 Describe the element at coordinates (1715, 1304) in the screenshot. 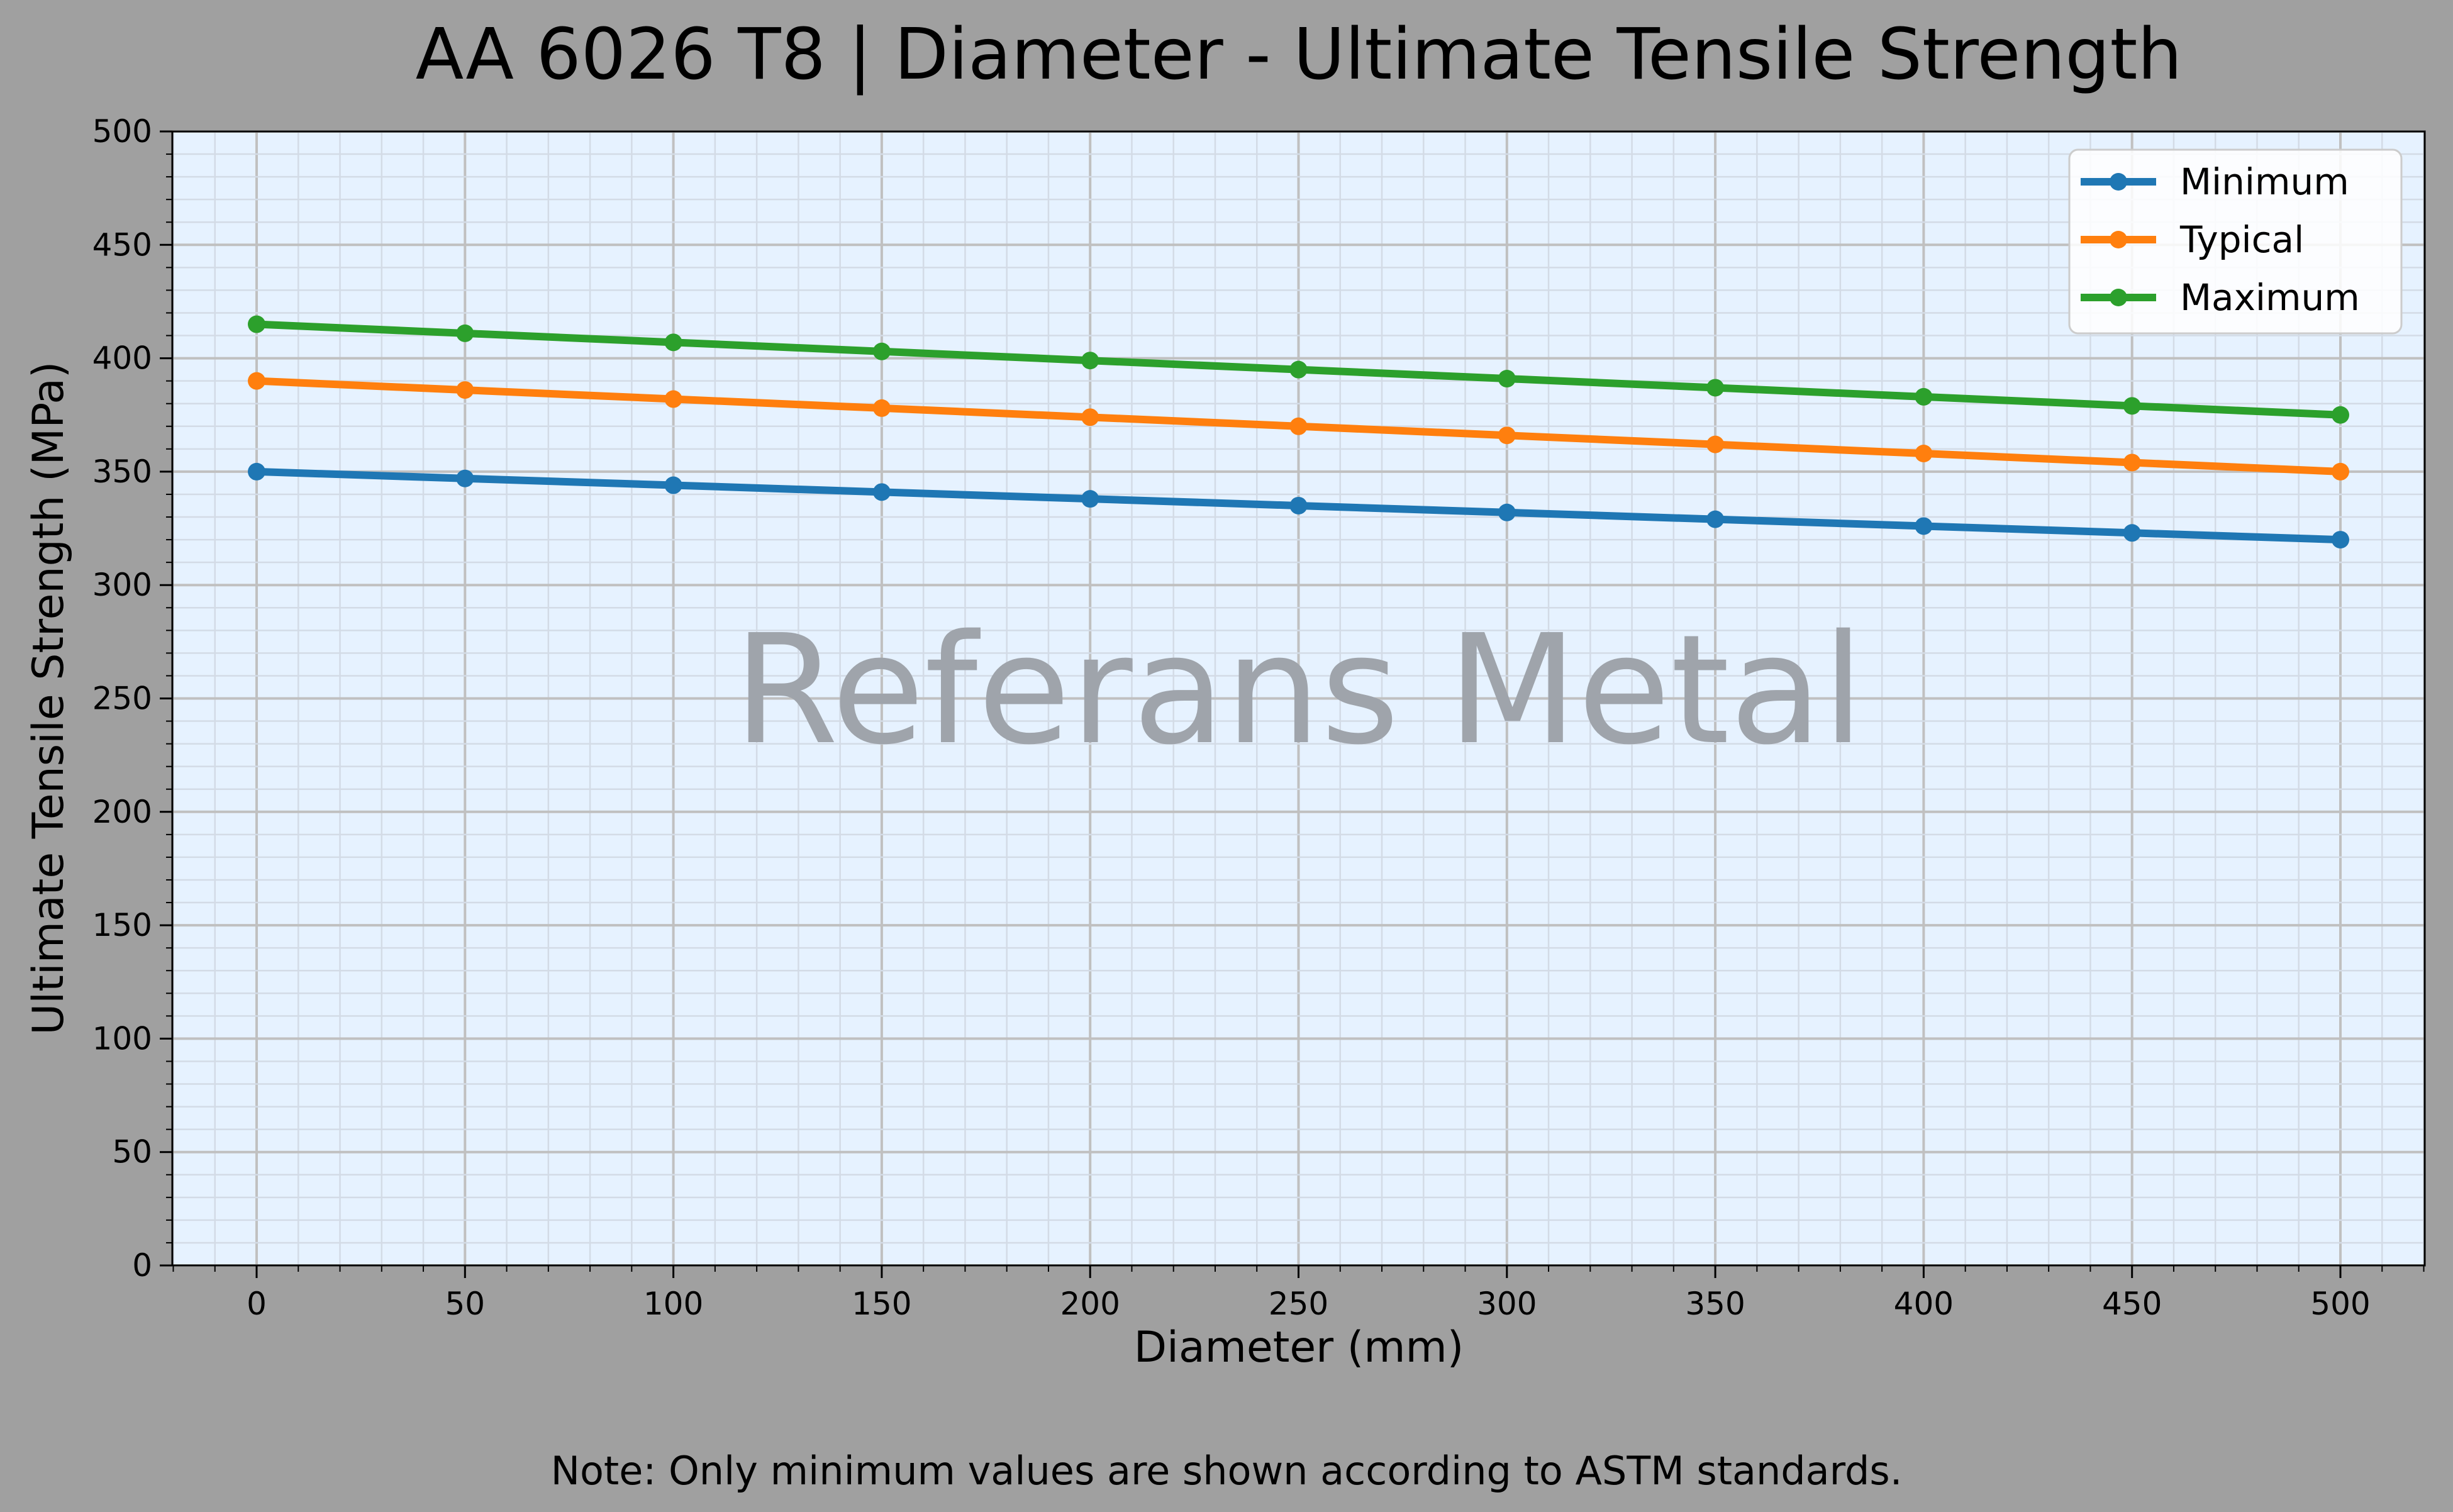

I see `x-tick-label: 350` at that location.